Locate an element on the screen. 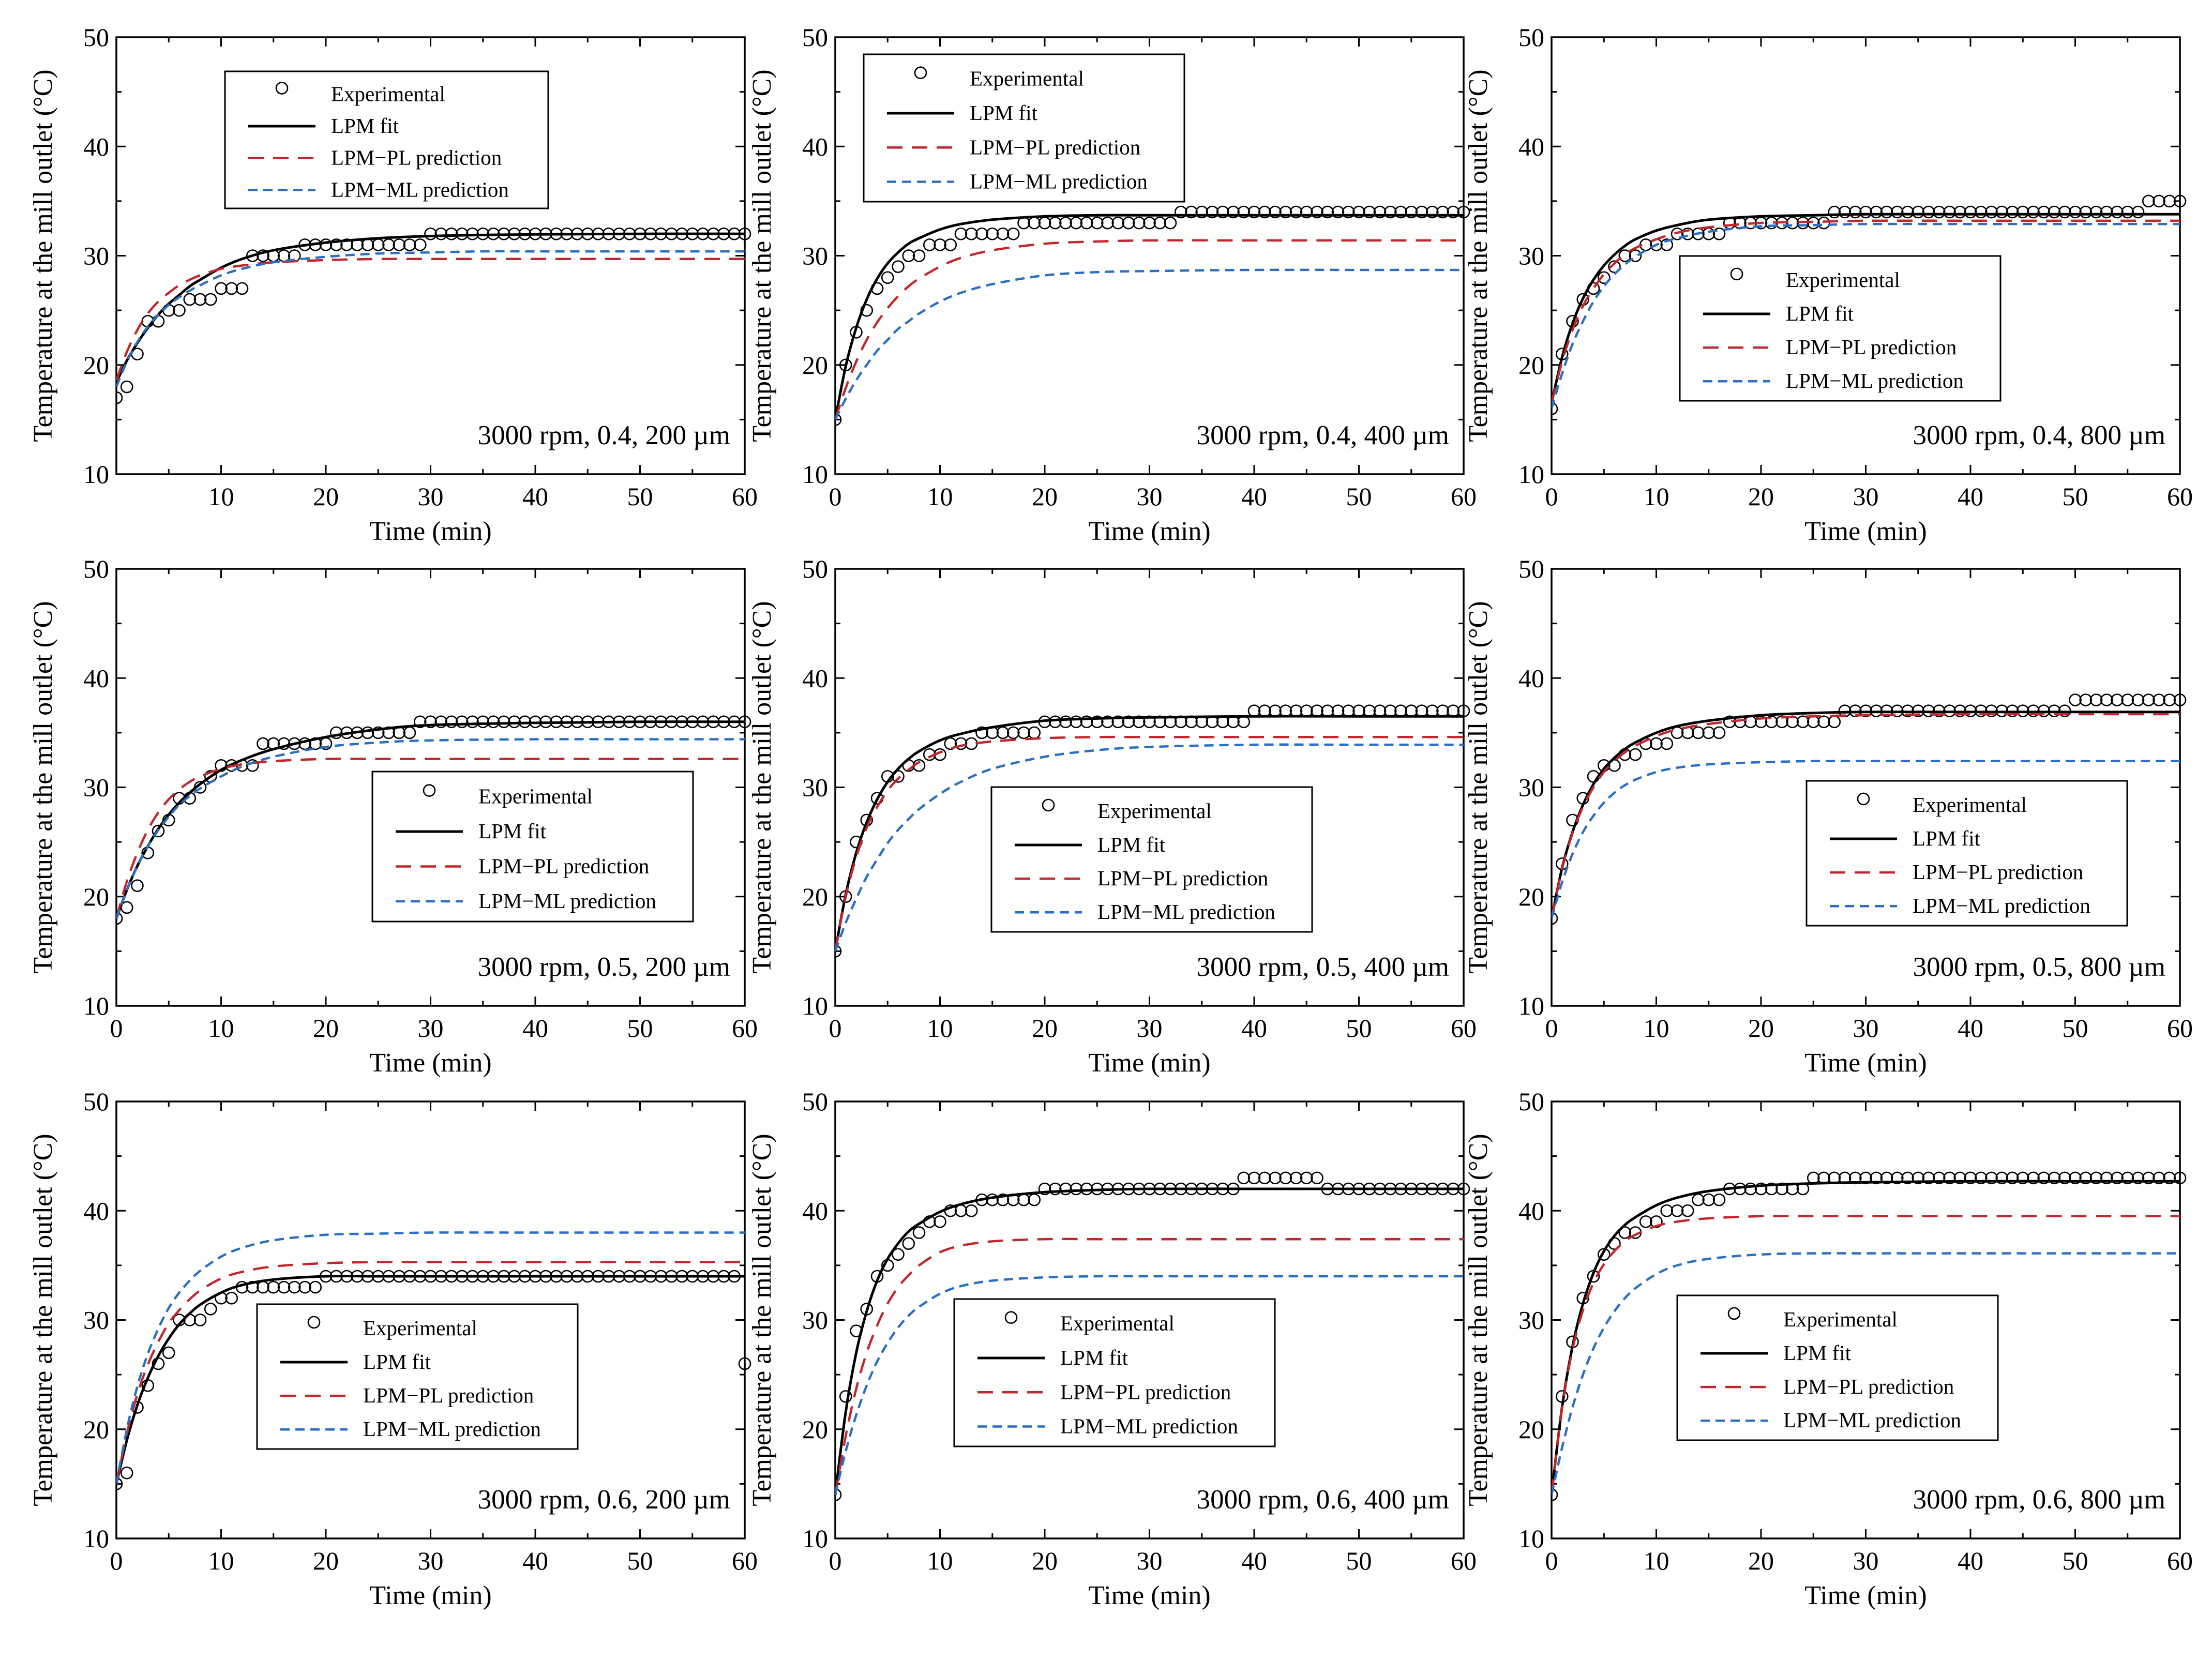  condition-annotation: 3000 rpm, 0.6, 800 µm is located at coordinates (2039, 1500).